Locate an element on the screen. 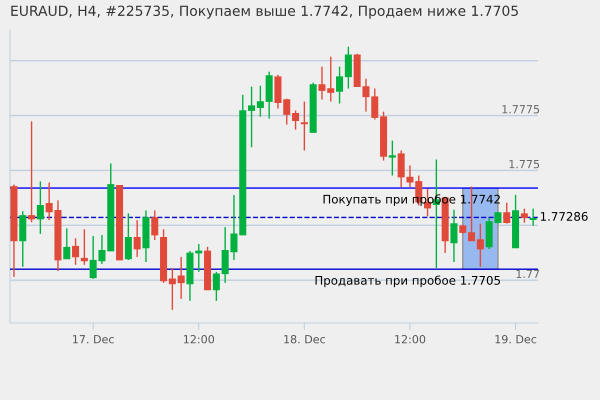 Image resolution: width=600 pixels, height=400 pixels. y-tick-label: 1.775 is located at coordinates (524, 164).